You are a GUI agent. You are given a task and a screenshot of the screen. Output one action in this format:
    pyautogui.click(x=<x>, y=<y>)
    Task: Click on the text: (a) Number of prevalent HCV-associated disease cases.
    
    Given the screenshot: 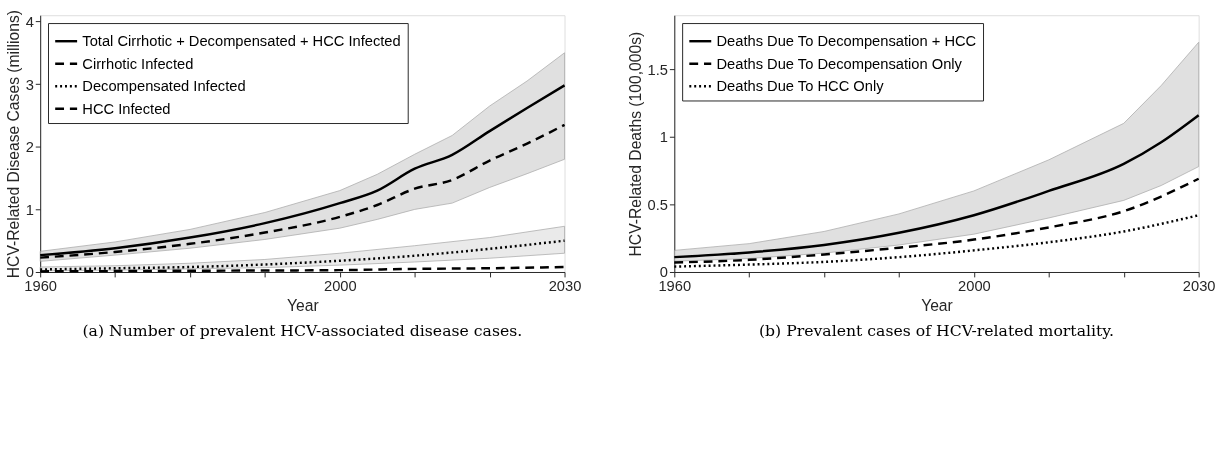 What is the action you would take?
    pyautogui.click(x=302, y=330)
    